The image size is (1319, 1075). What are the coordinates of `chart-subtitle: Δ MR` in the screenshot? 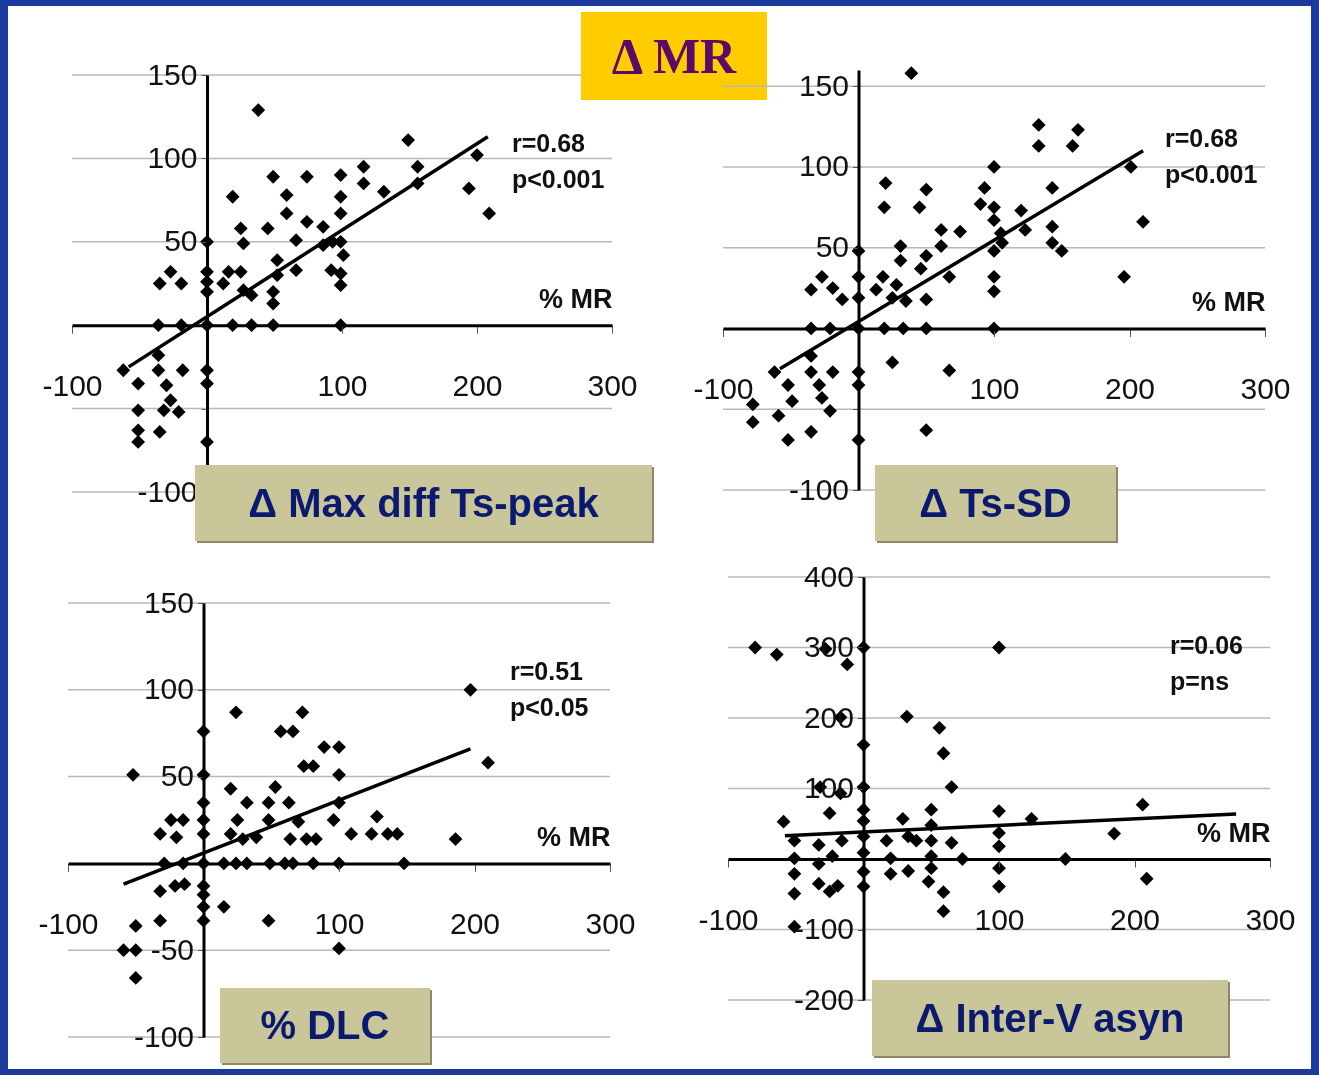 It's located at (674, 56).